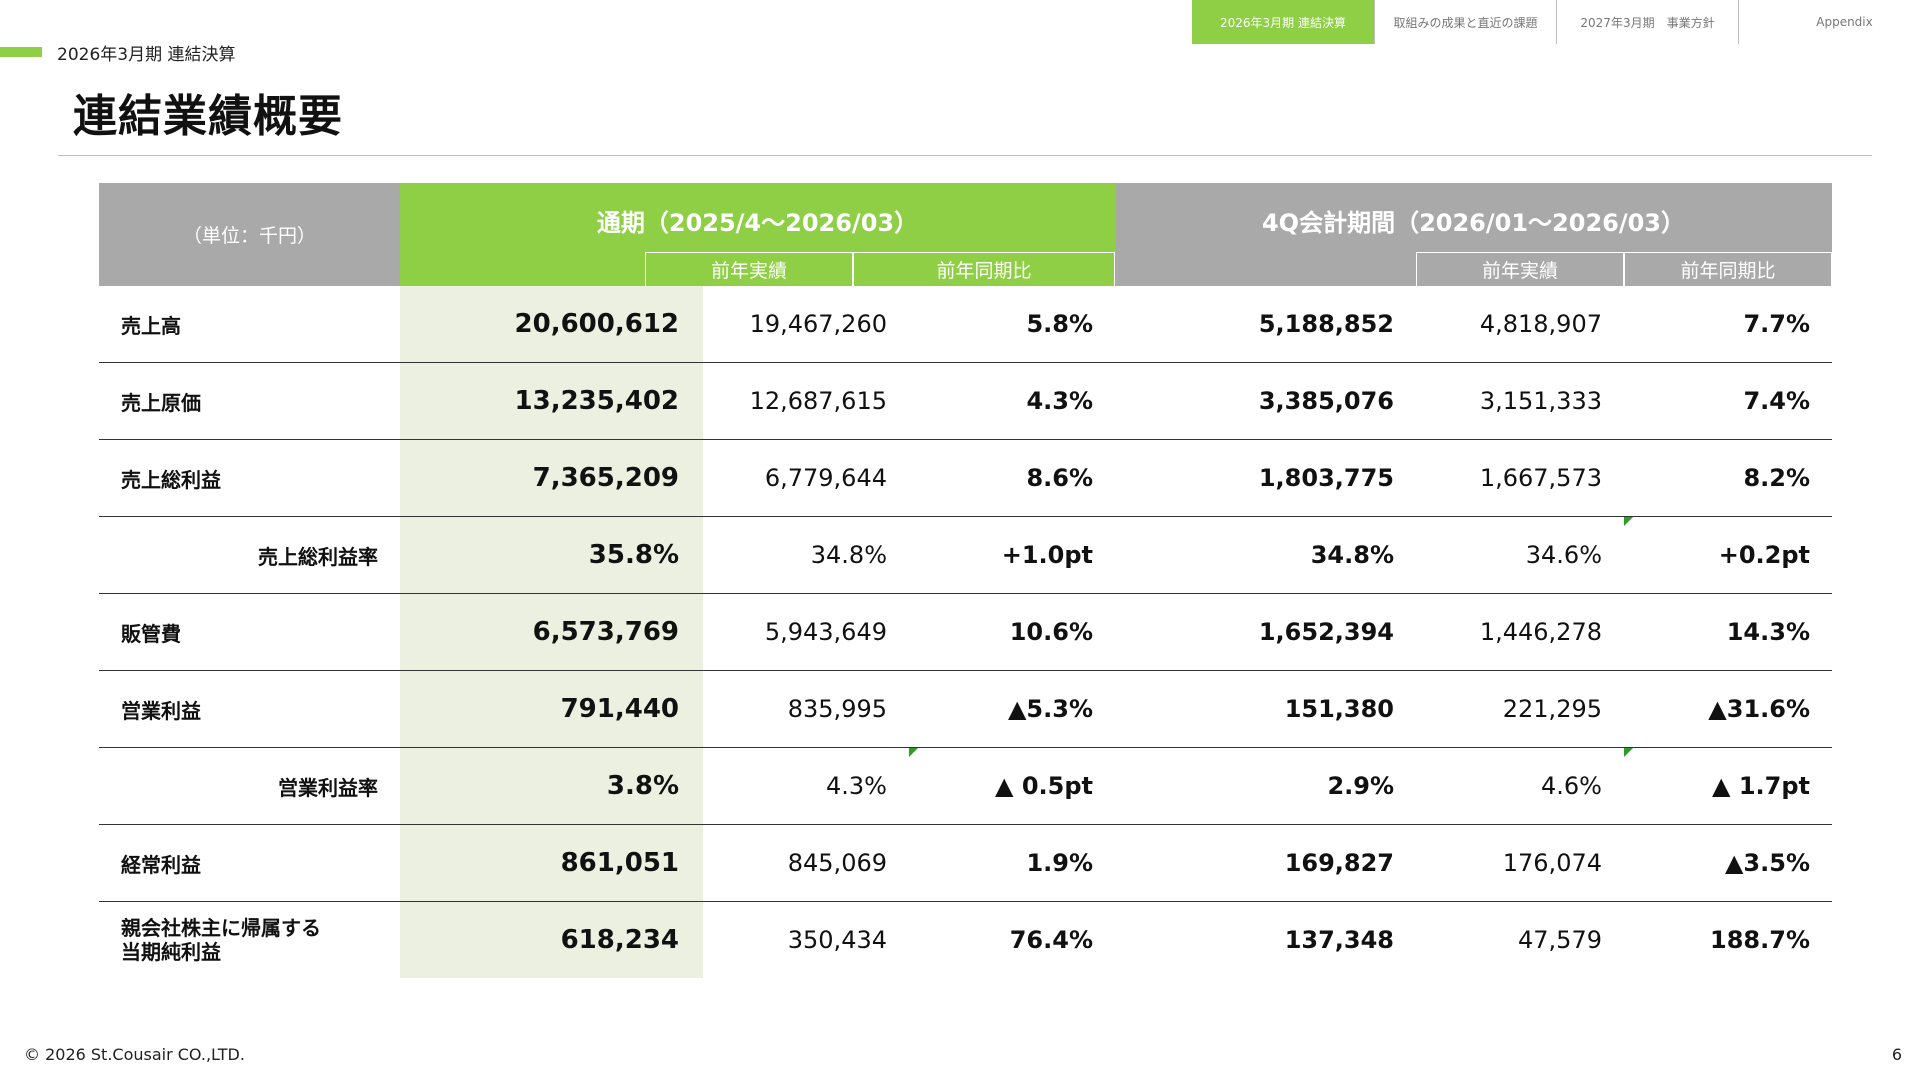 This screenshot has width=1920, height=1080. Describe the element at coordinates (1560, 940) in the screenshot. I see `q4-prev-value: 47,579` at that location.